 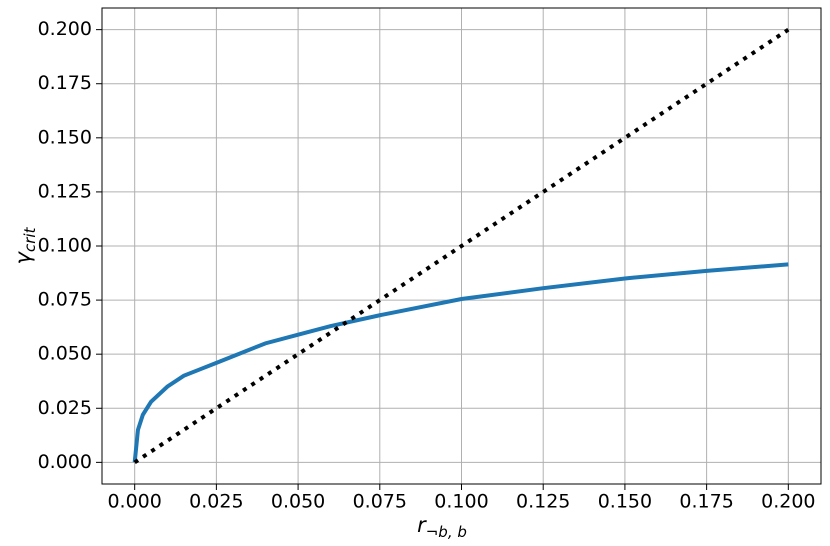 What do you see at coordinates (23, 257) in the screenshot?
I see `y-label-symbol: γ` at bounding box center [23, 257].